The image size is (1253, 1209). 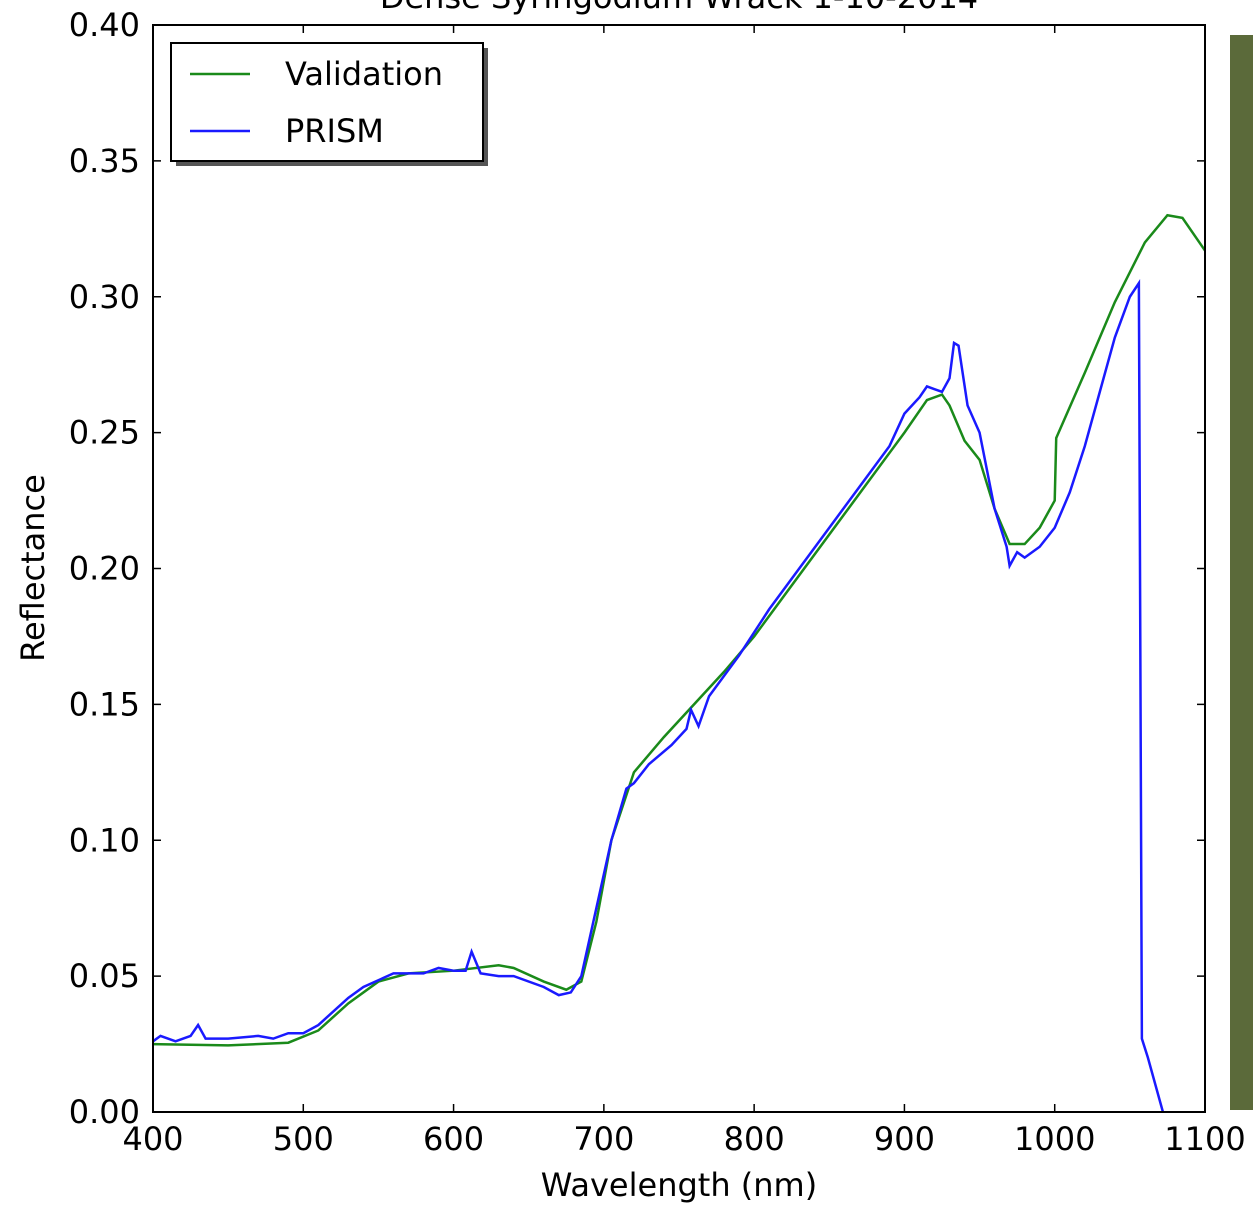 I want to click on x-axis-label: Wavelength (nm), so click(x=679, y=1185).